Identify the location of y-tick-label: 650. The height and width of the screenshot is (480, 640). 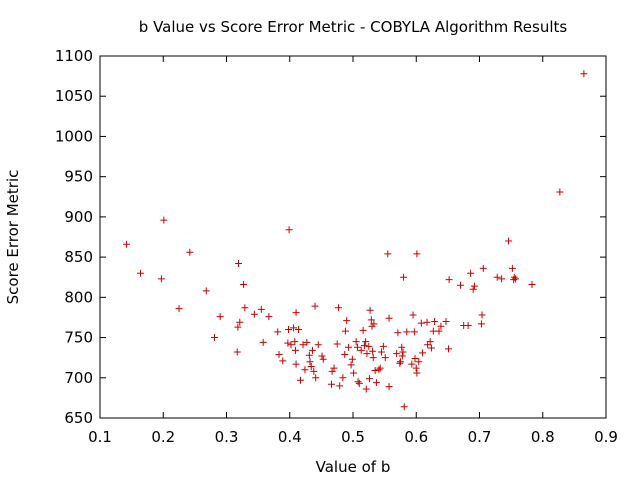
(78, 418).